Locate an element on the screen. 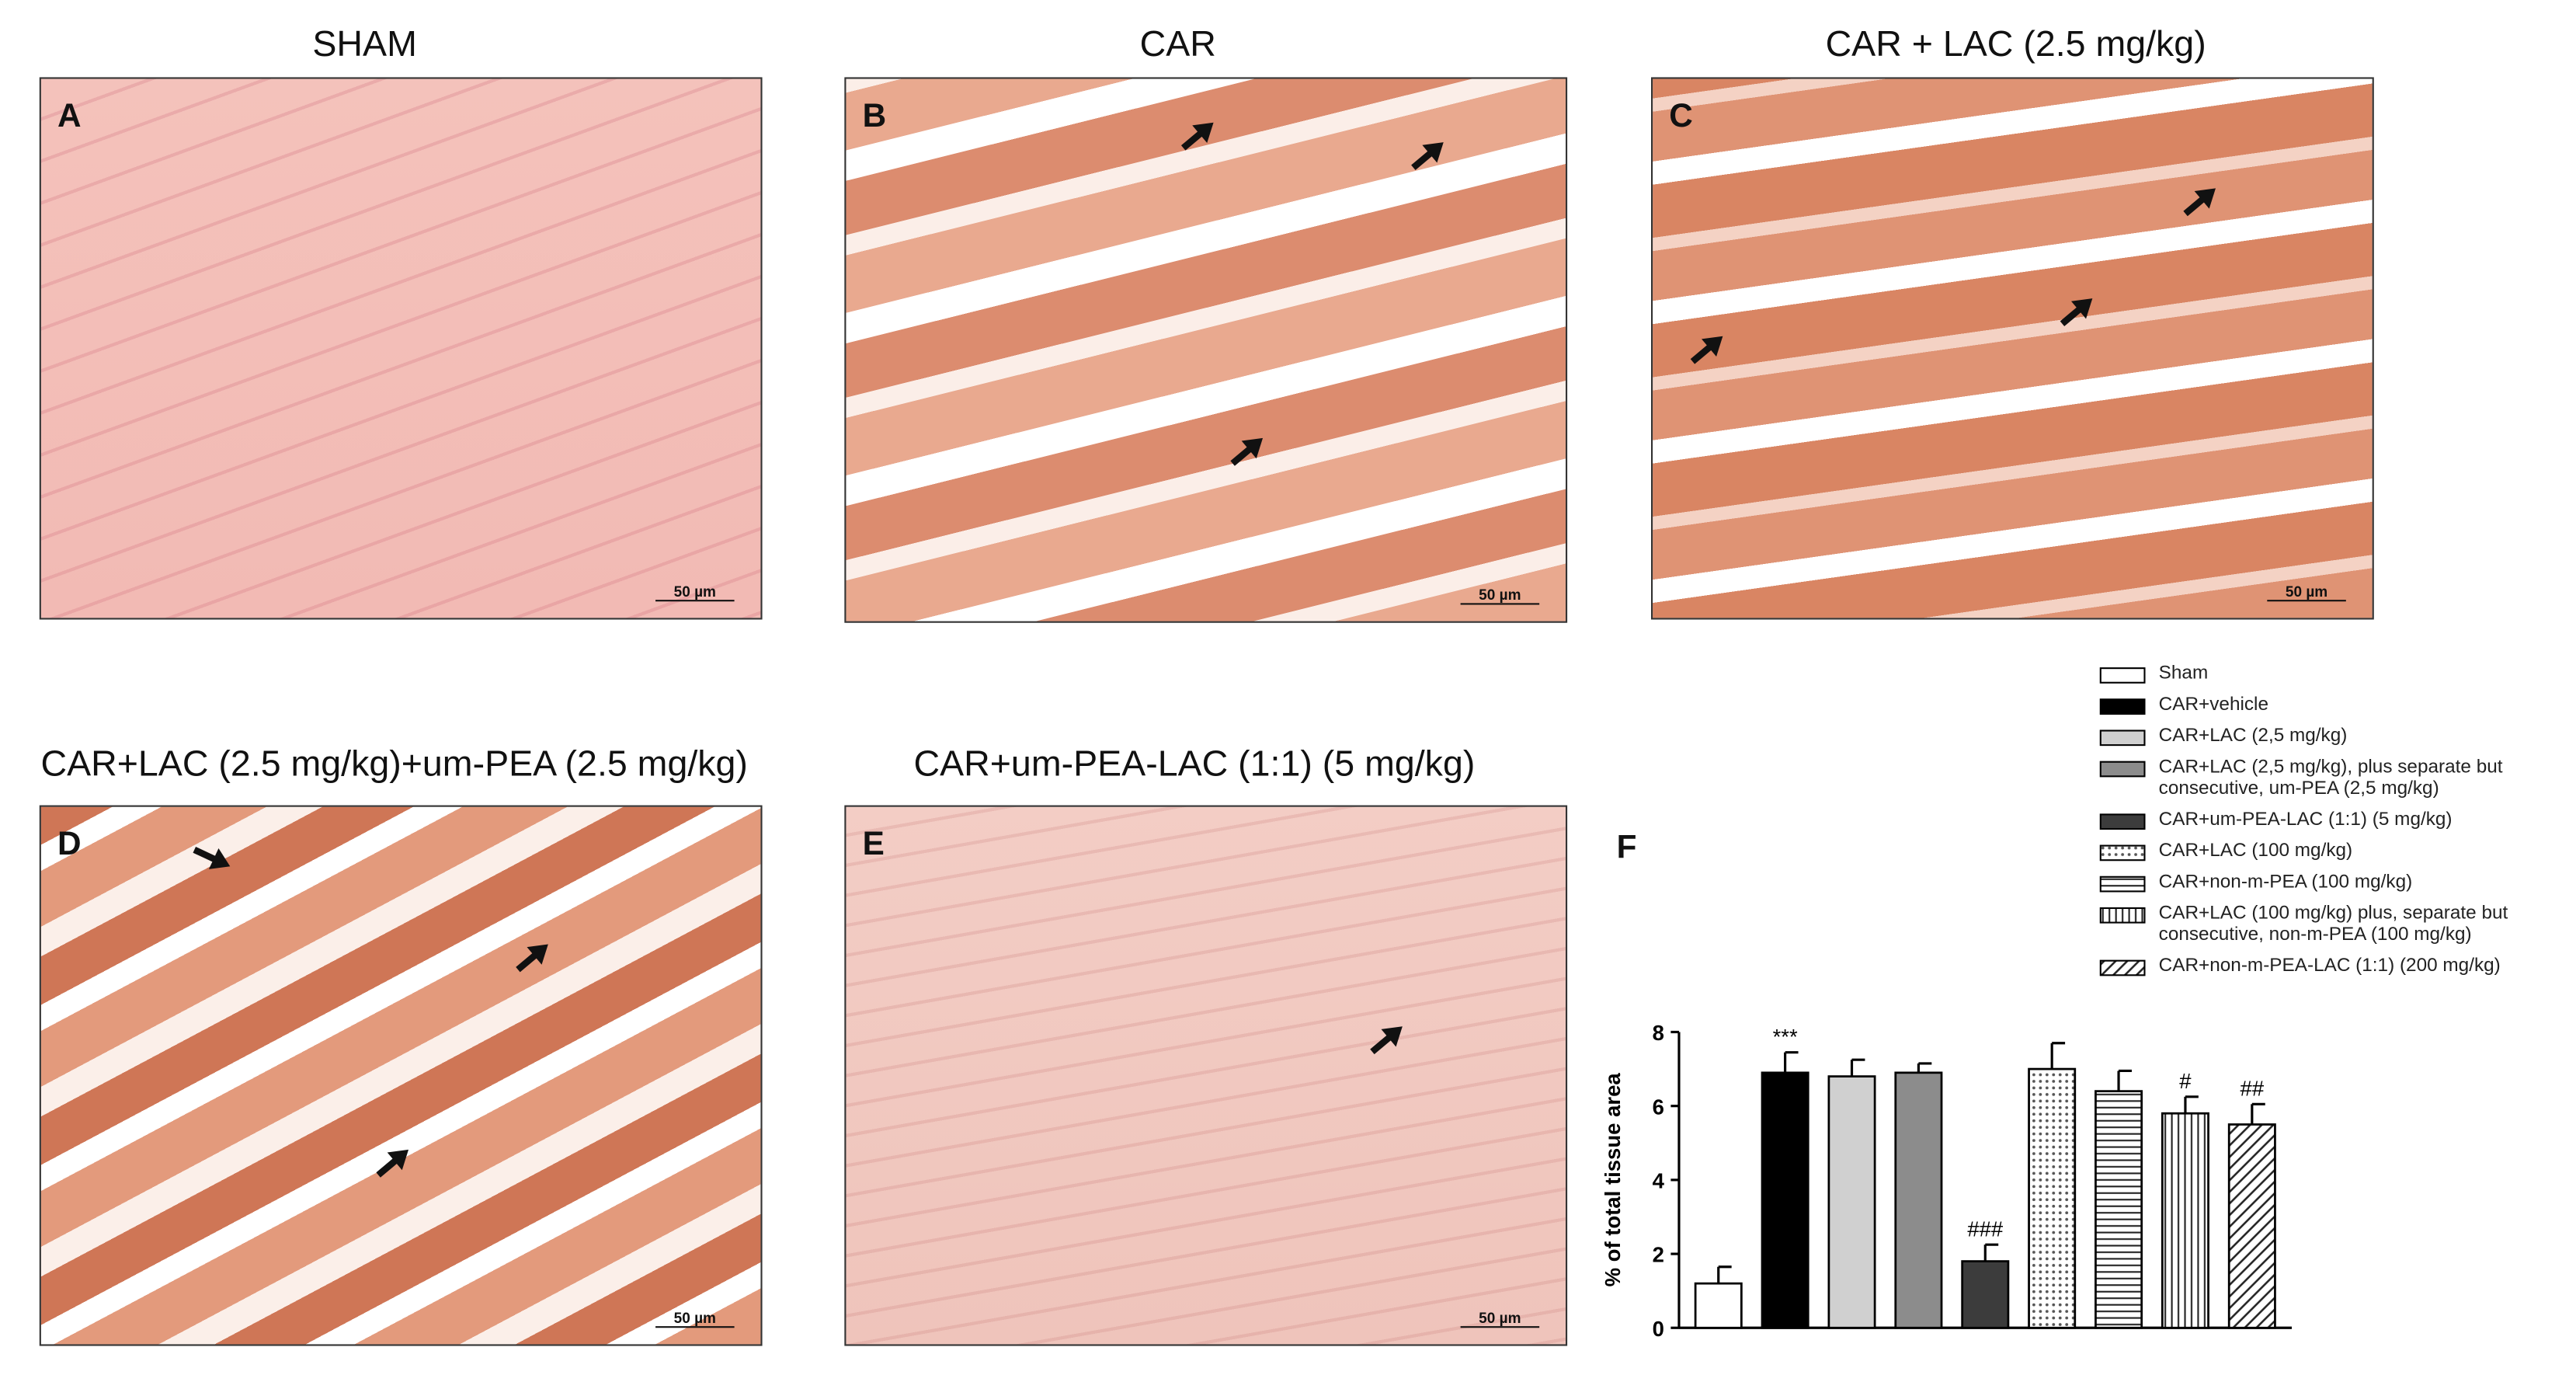 The height and width of the screenshot is (1382, 2576). micrograph: A 50 µm is located at coordinates (401, 348).